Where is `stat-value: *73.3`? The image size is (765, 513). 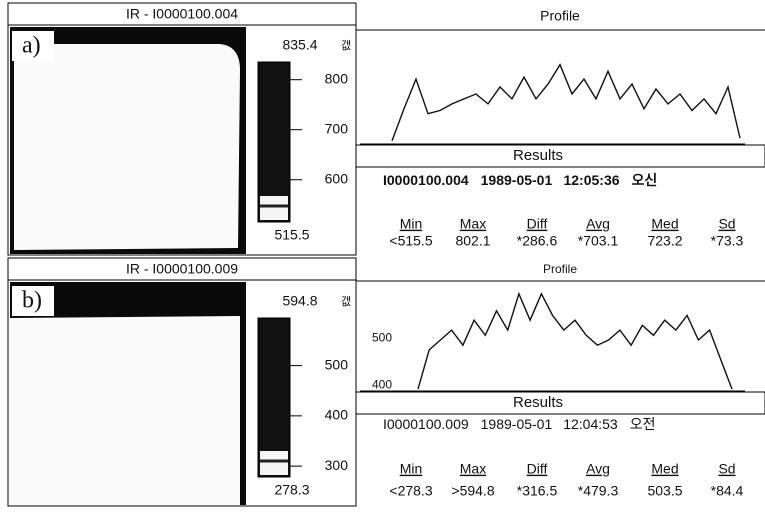 stat-value: *73.3 is located at coordinates (727, 241).